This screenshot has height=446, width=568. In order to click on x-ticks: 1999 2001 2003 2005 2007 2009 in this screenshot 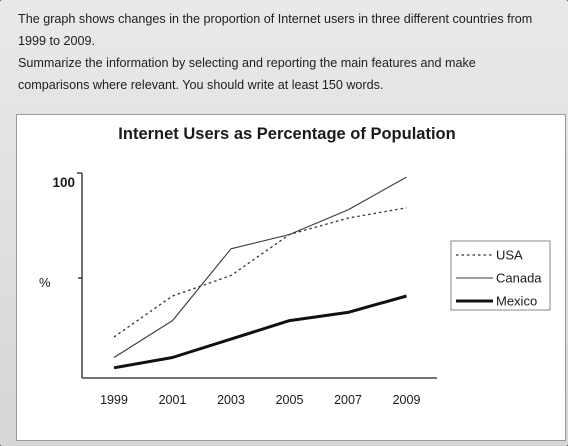, I will do `click(260, 400)`.